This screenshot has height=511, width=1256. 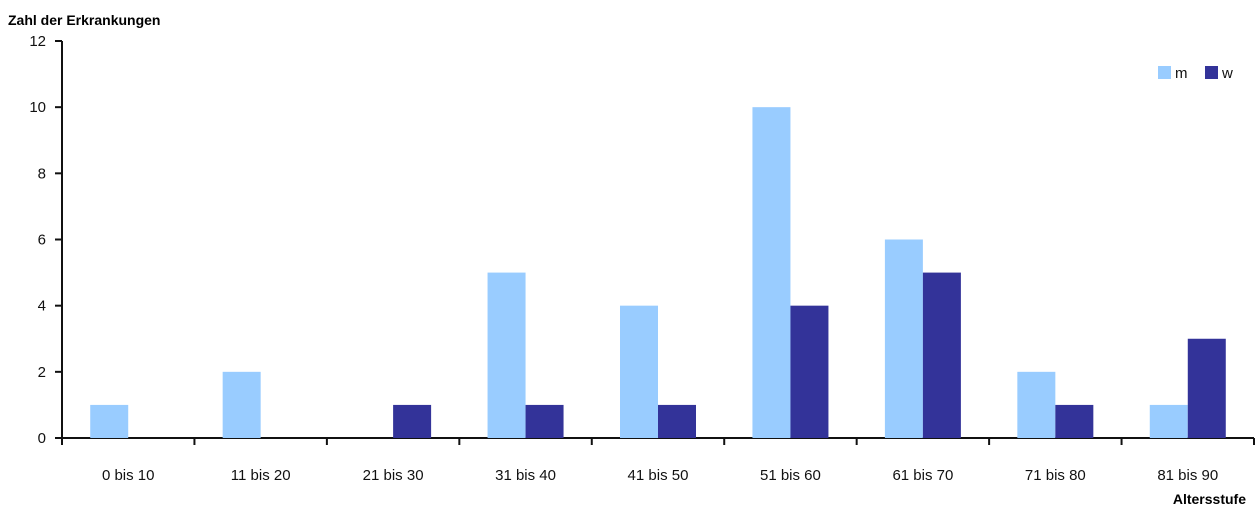 I want to click on x-tick-label: 0 bis 10, so click(x=128, y=475).